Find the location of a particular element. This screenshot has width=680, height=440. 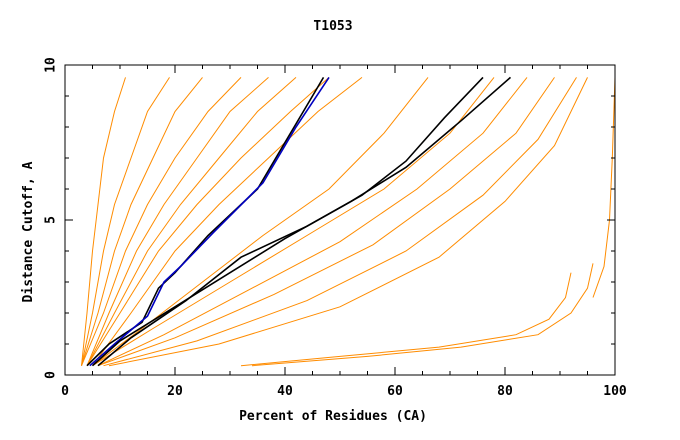

x-axis-label: Percent of Residues (CA) is located at coordinates (333, 416).